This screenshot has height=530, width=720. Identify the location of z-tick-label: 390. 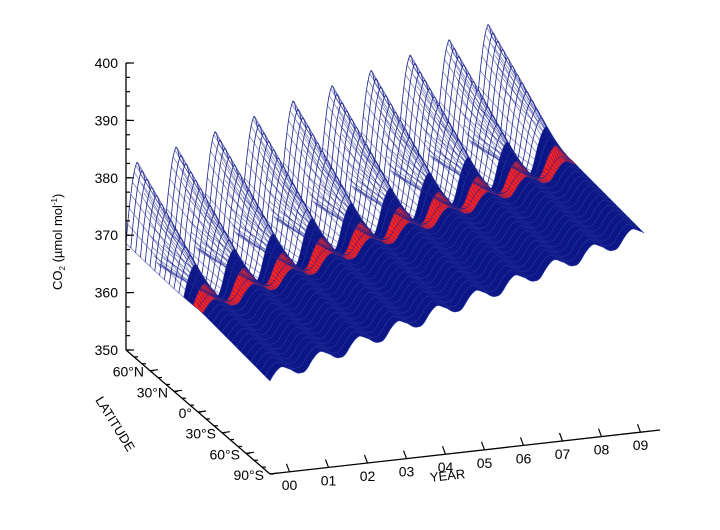
(107, 120).